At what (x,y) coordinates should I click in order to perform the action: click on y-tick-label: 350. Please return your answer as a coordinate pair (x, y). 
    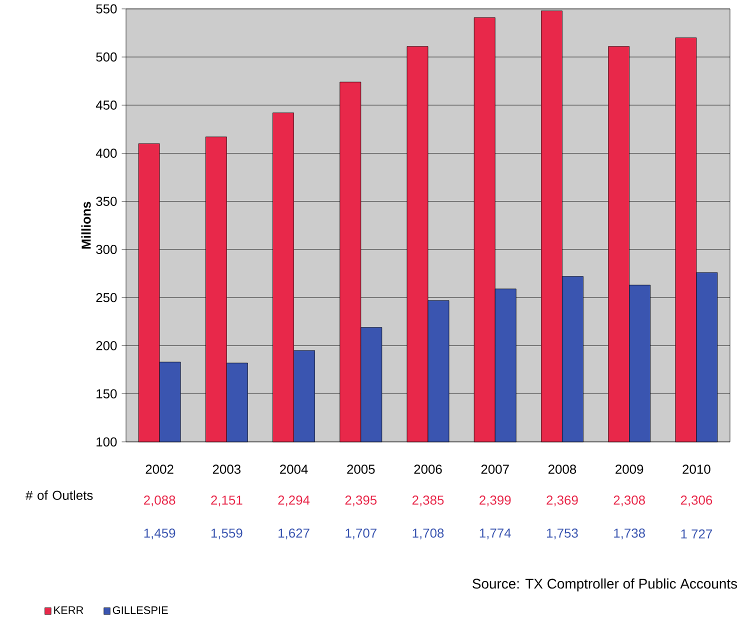
    Looking at the image, I should click on (106, 201).